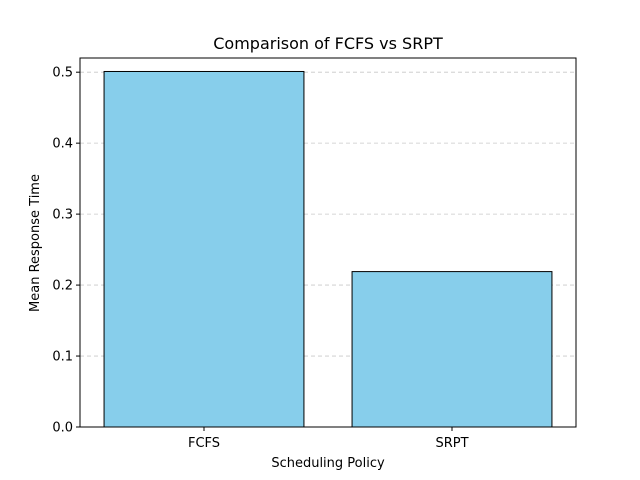 The height and width of the screenshot is (480, 640). Describe the element at coordinates (452, 349) in the screenshot. I see `bar-srpt` at that location.